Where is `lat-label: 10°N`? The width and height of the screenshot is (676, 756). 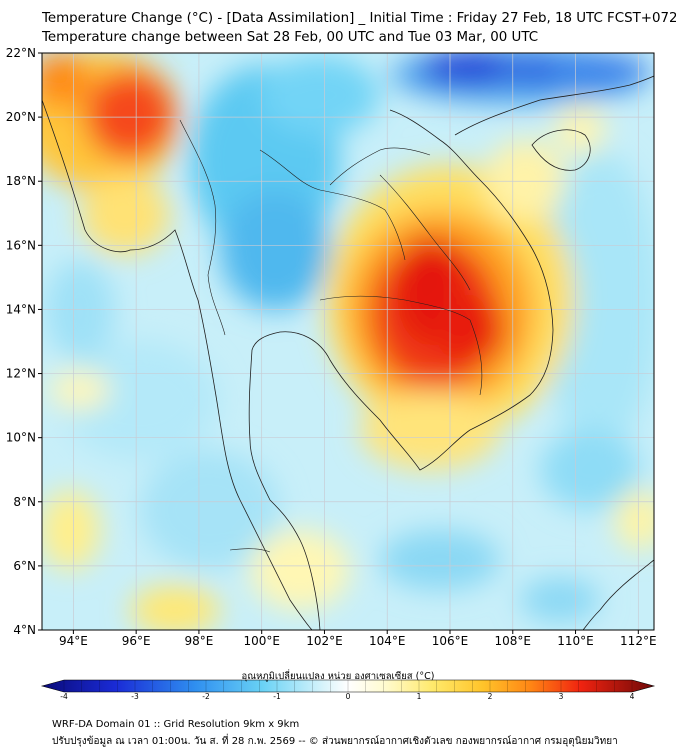
lat-label: 10°N is located at coordinates (21, 438).